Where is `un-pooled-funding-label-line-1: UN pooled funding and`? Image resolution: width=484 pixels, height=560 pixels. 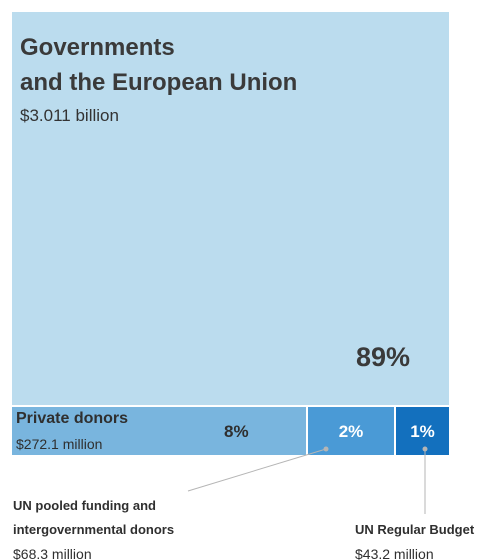
un-pooled-funding-label-line-1: UN pooled funding and is located at coordinates (84, 505).